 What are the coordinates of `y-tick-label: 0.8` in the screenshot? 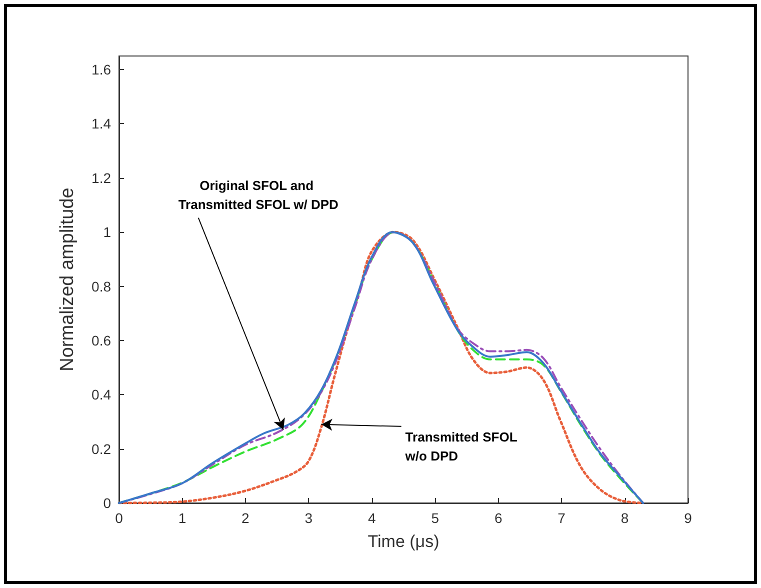 It's located at (102, 286).